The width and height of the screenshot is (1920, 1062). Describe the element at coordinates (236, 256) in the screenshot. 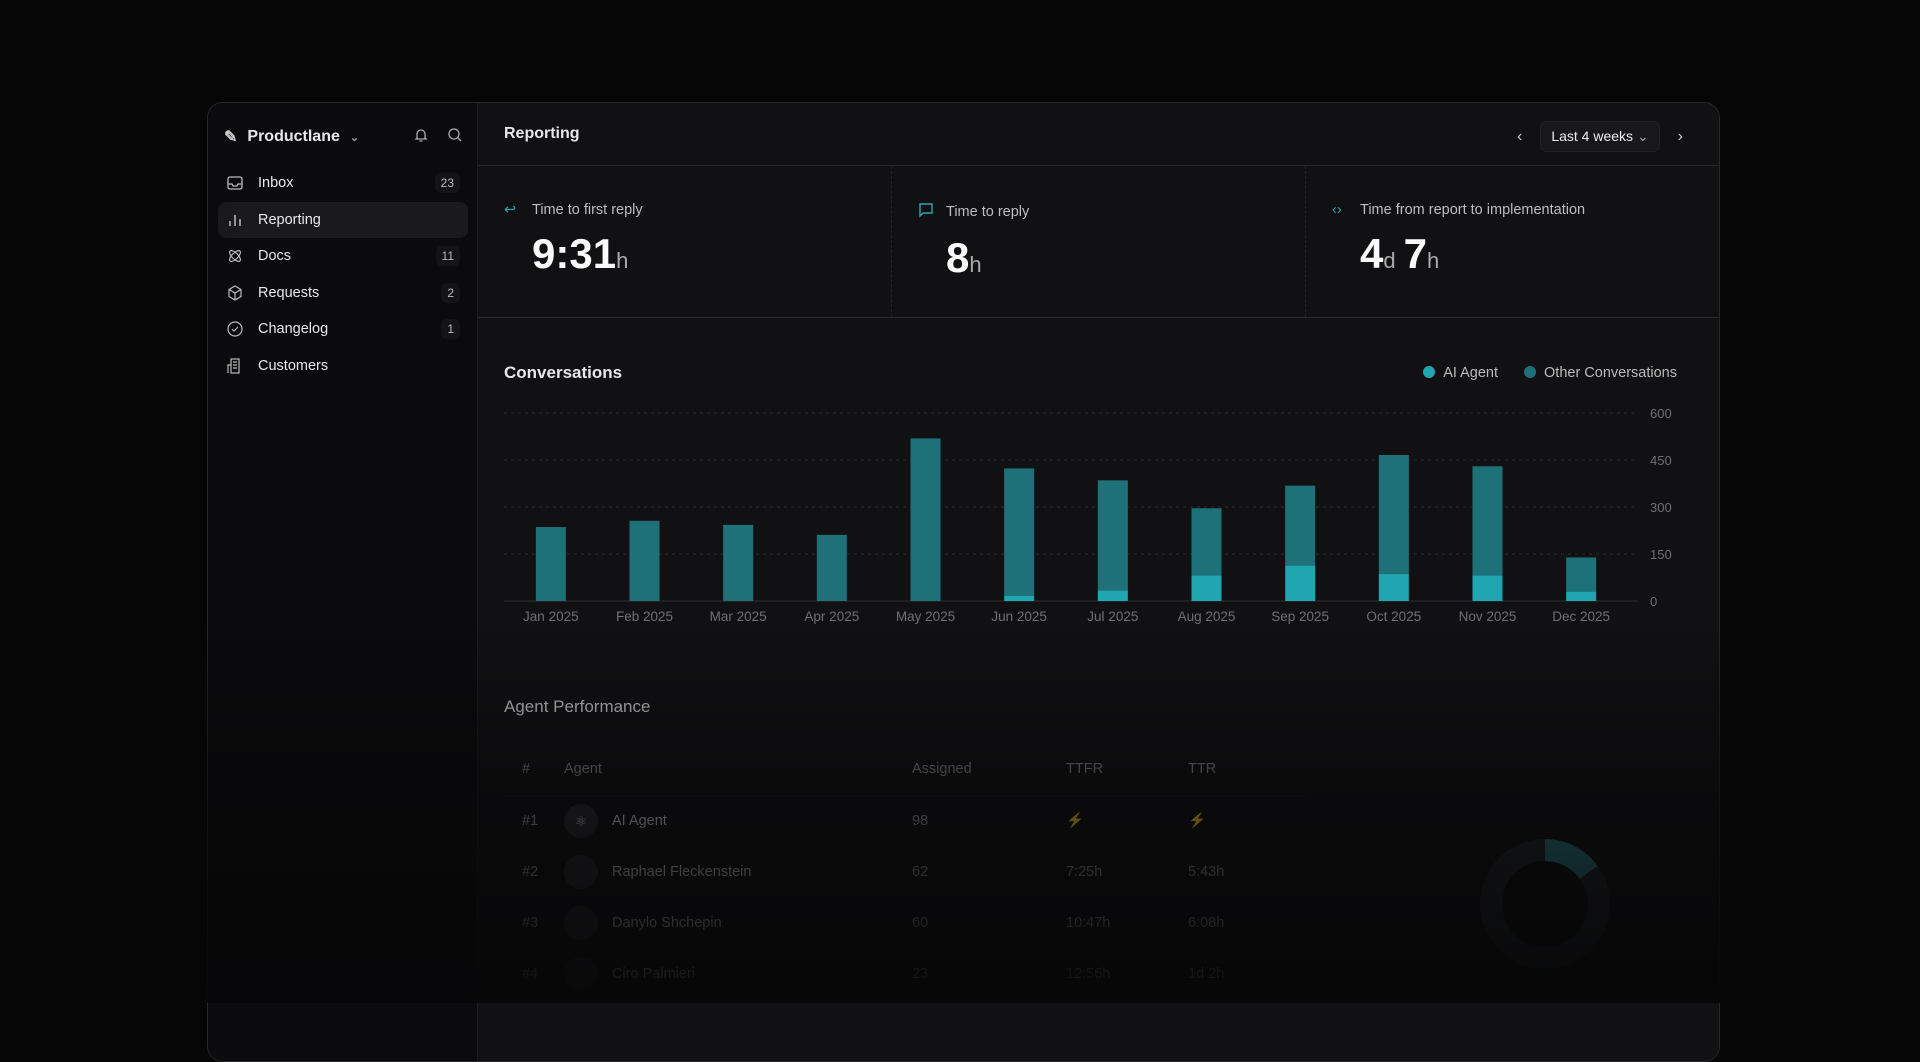

I see `atom-icon` at that location.